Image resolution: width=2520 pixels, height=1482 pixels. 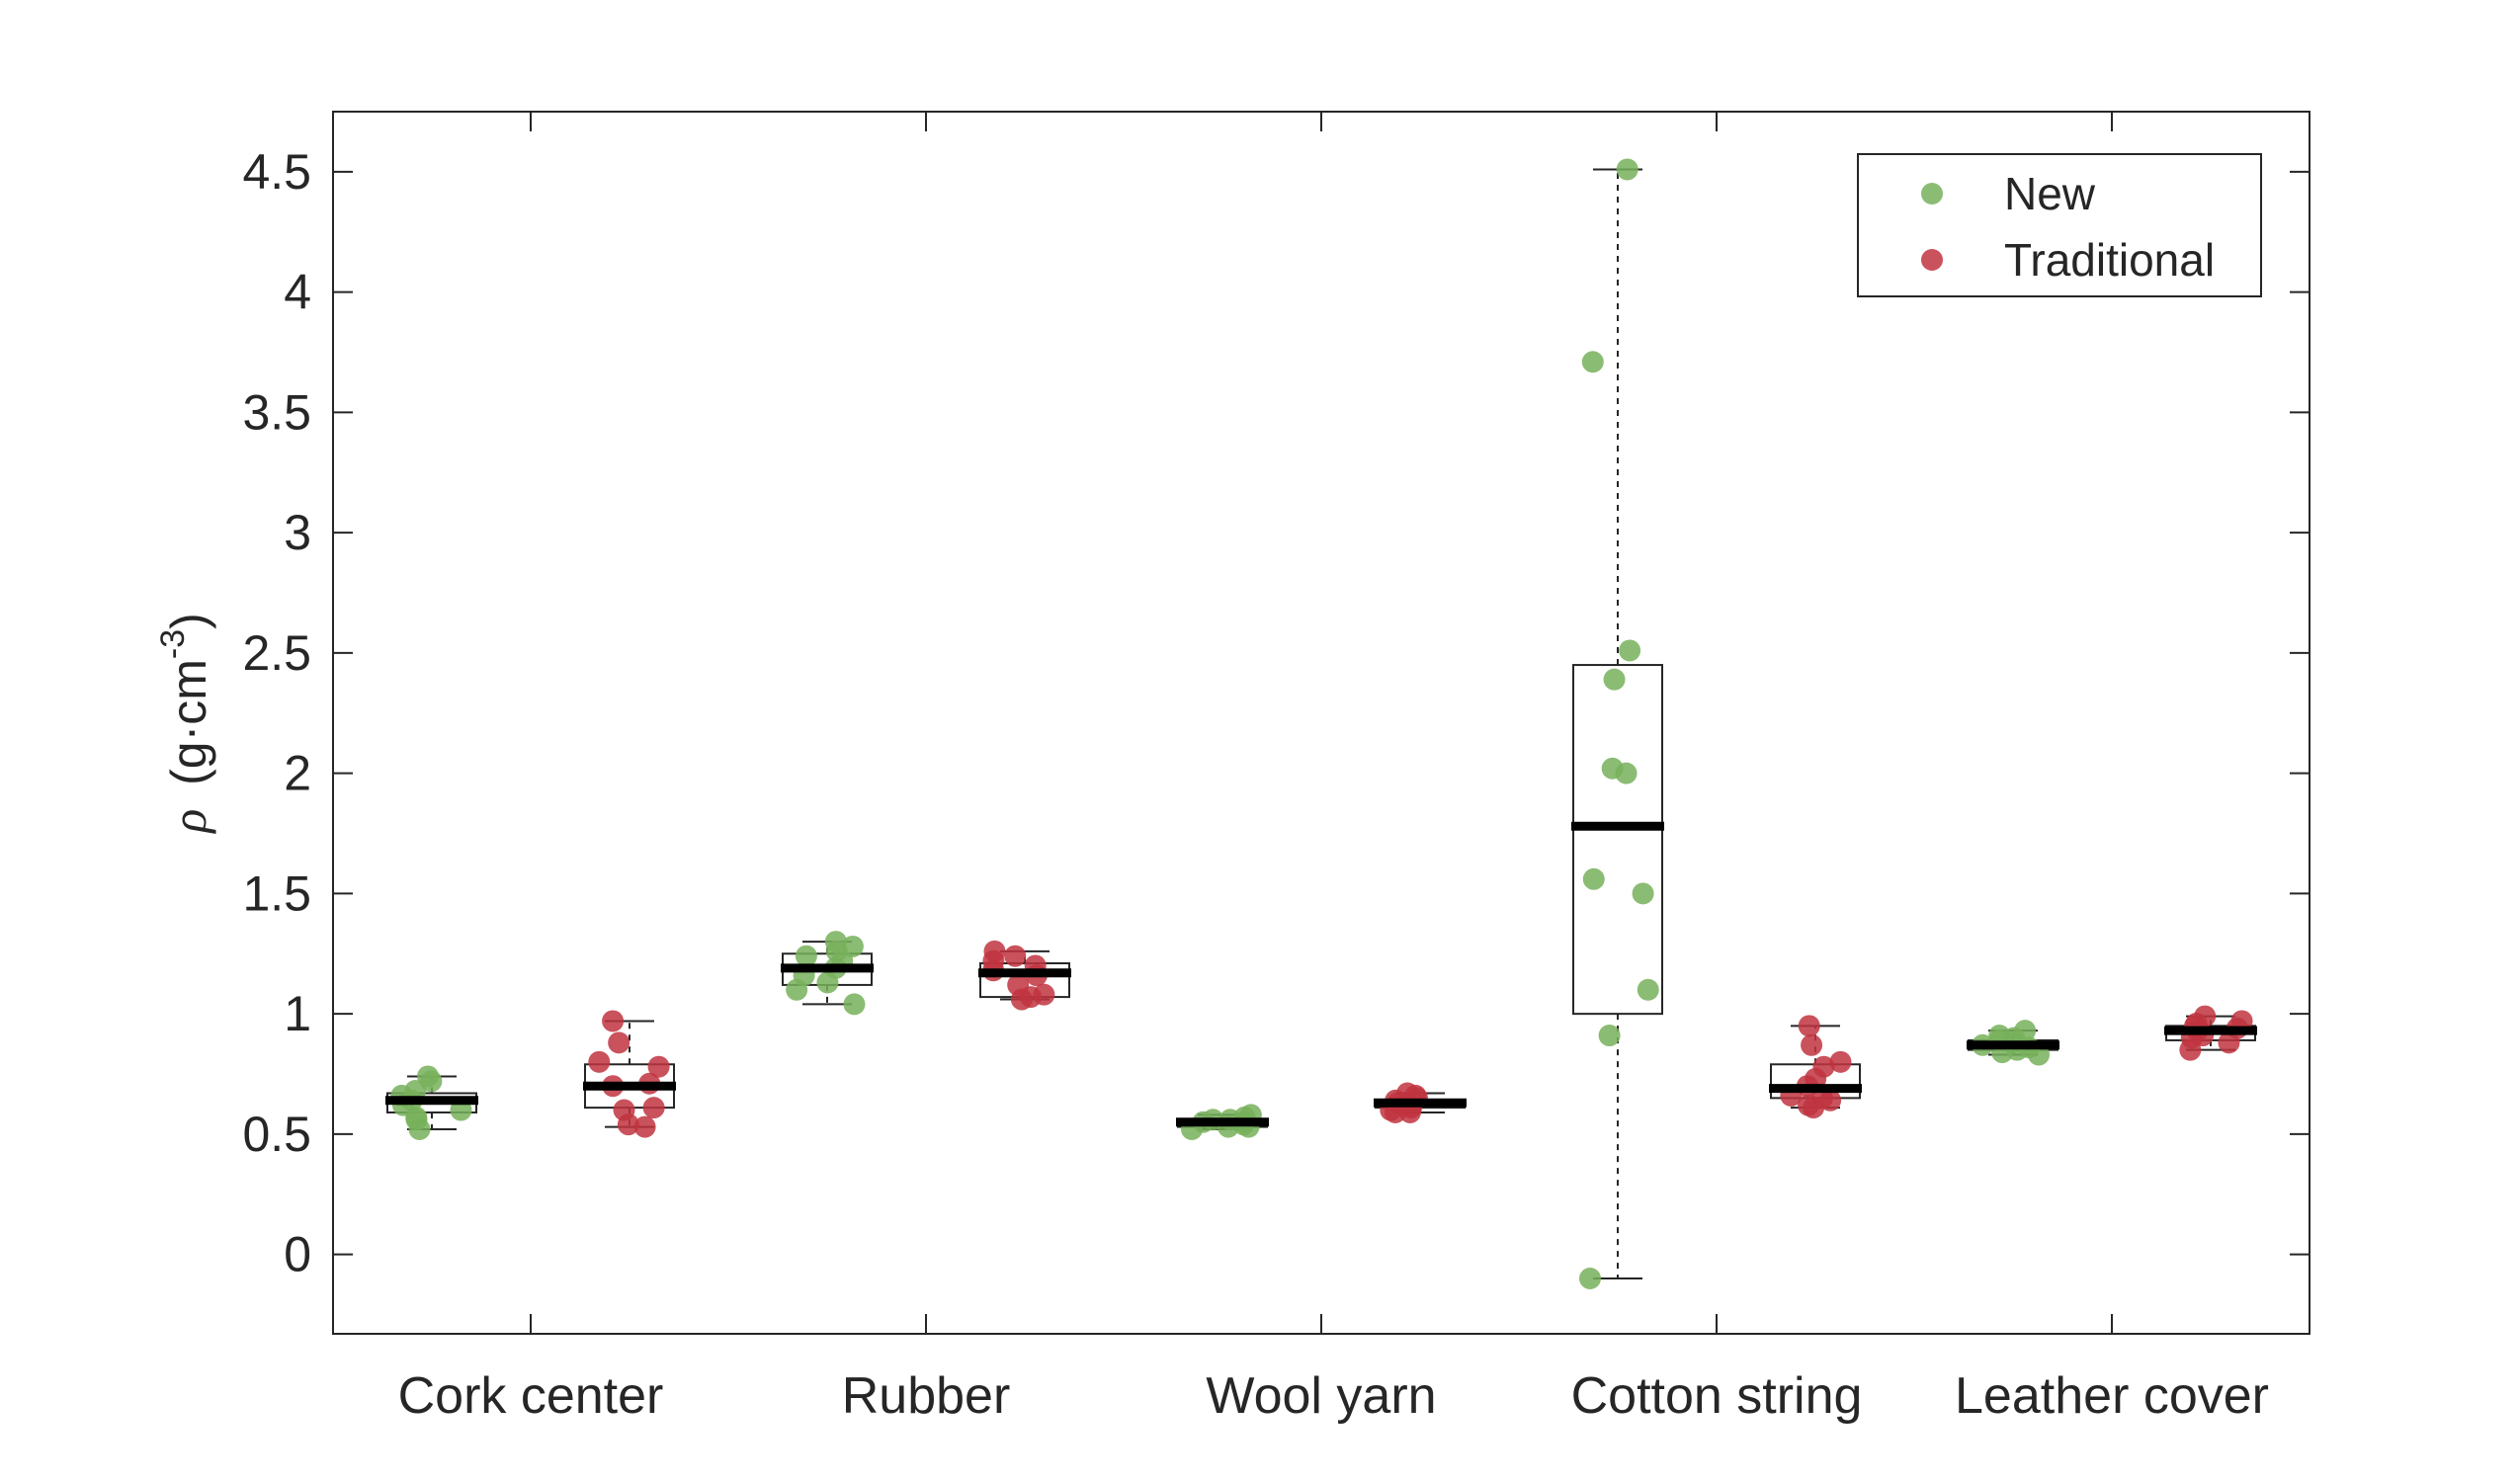 I want to click on x-category-label: Cotton string, so click(x=1717, y=1396).